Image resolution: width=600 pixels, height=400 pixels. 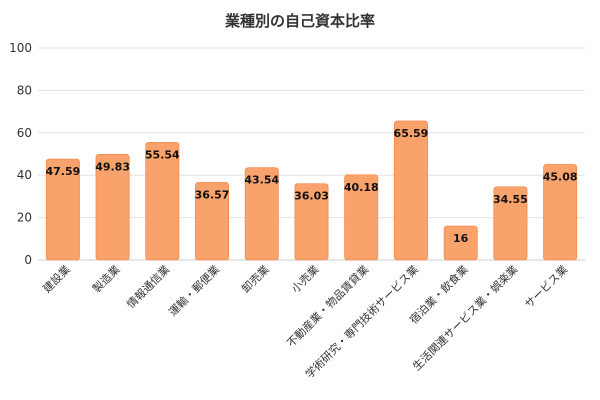 What do you see at coordinates (112, 166) in the screenshot?
I see `data-label: 49.83` at bounding box center [112, 166].